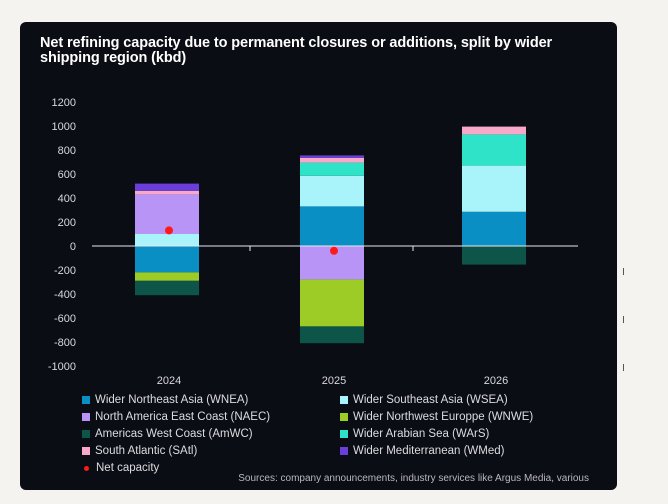  I want to click on legend-item: Wider Northwest Europpe (WNWE), so click(436, 417).